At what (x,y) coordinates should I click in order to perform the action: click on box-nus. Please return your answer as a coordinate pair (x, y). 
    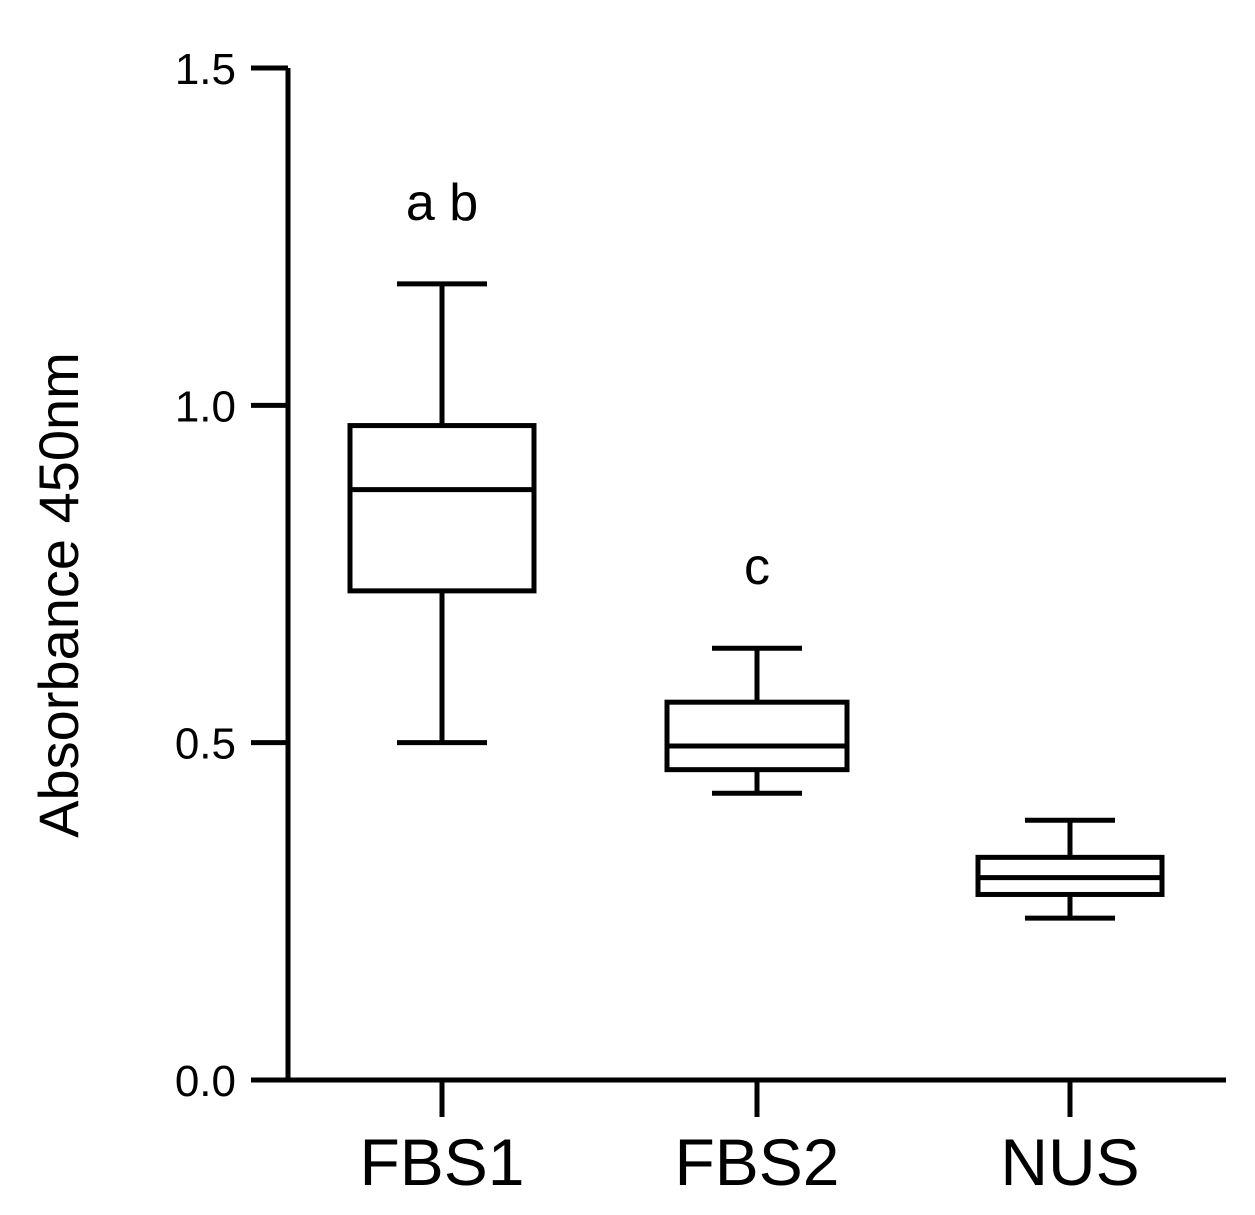
    Looking at the image, I should click on (1070, 869).